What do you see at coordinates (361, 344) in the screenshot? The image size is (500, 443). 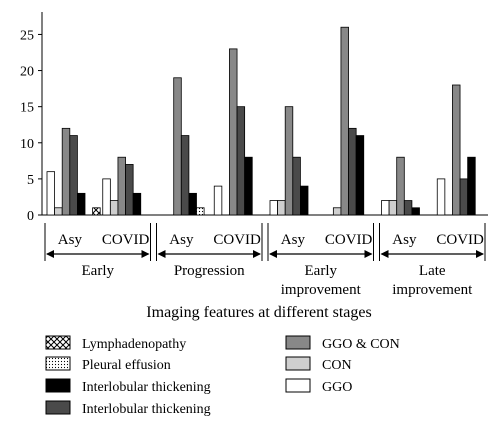 I see `legend-label: GGO & CON` at bounding box center [361, 344].